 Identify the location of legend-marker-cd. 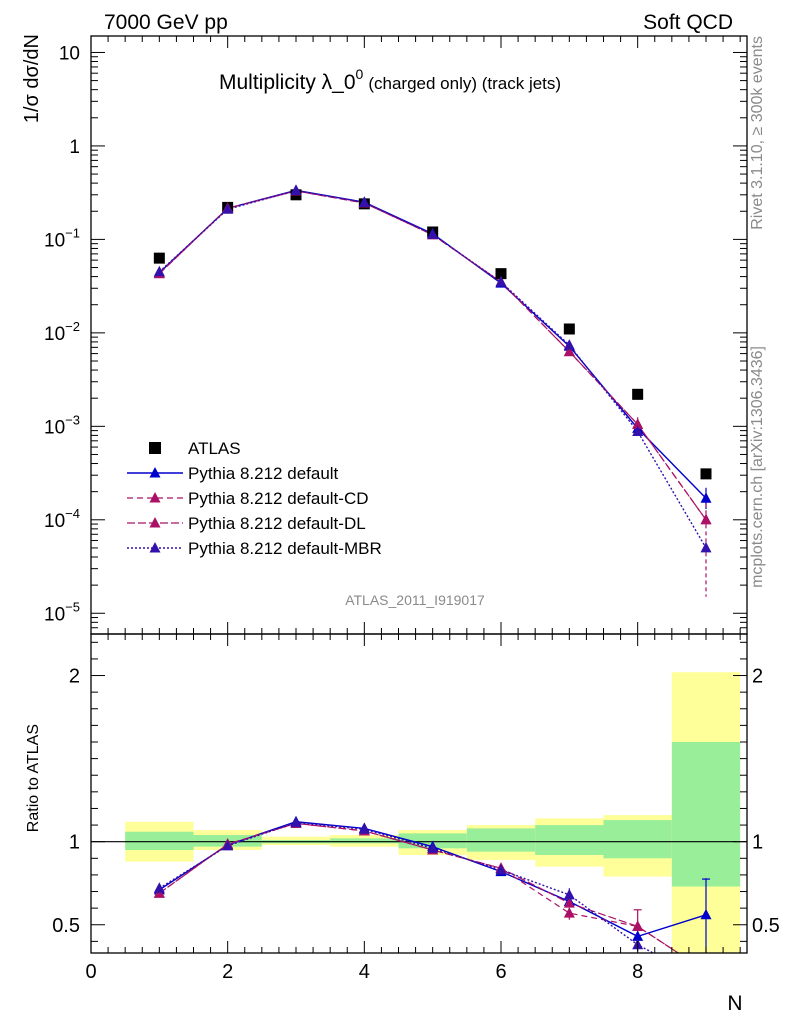
(155, 497).